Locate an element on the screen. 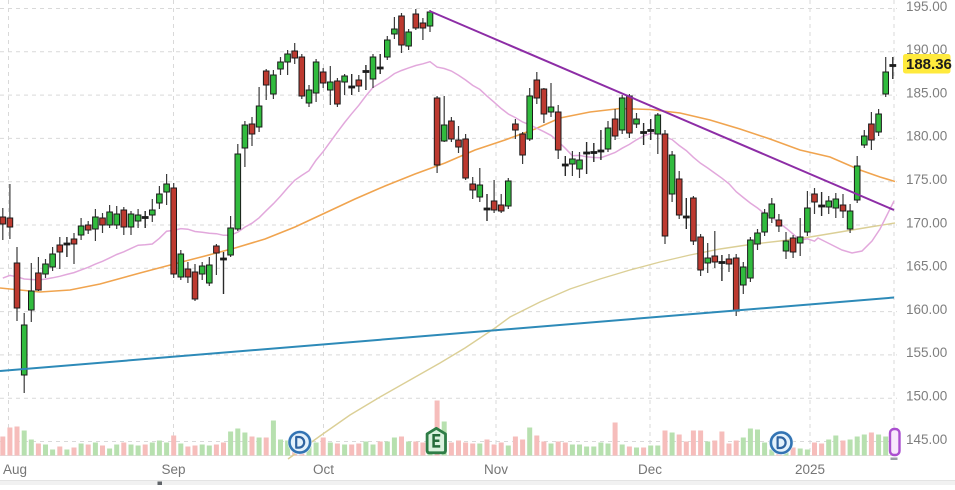  svg-text: 195.00 is located at coordinates (926, 7).